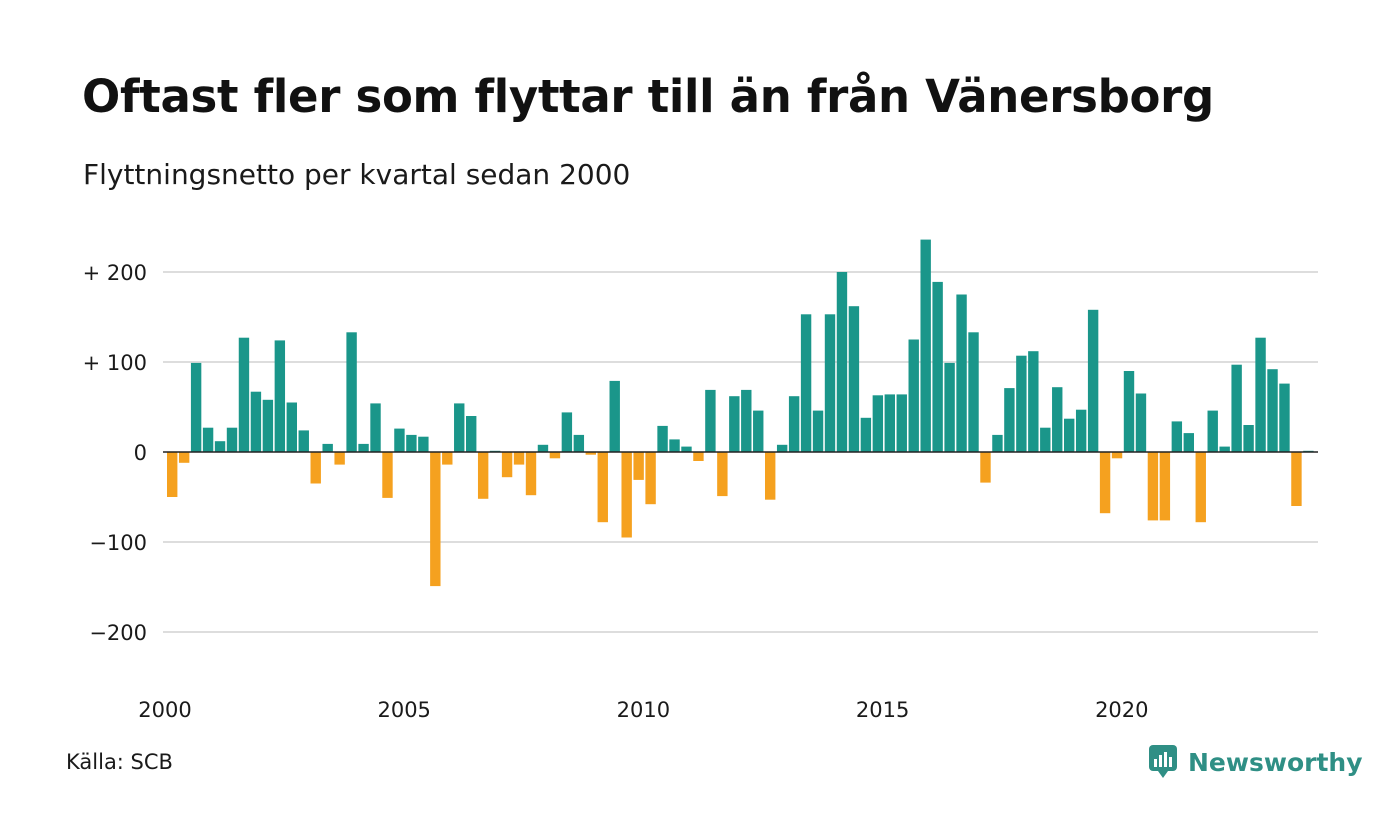  What do you see at coordinates (602, 487) in the screenshot?
I see `bar-2009K1` at bounding box center [602, 487].